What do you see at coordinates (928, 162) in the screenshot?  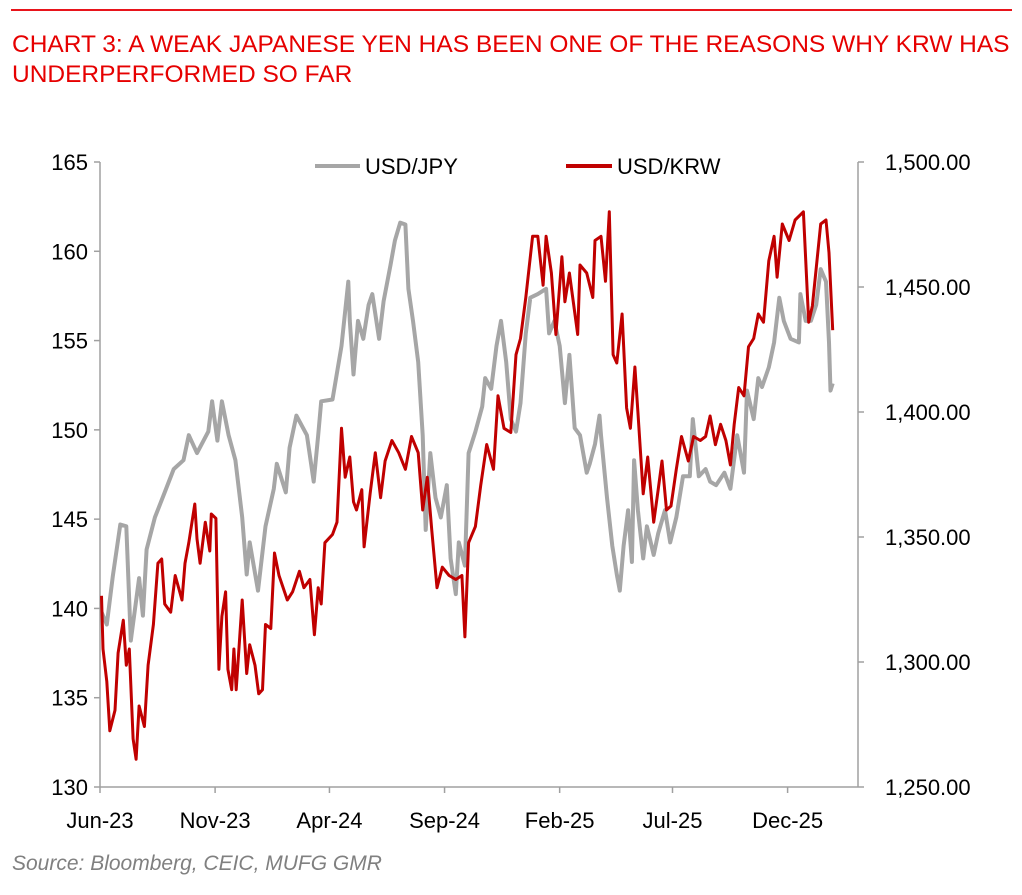 I see `right-tick-label: 1,500.00` at bounding box center [928, 162].